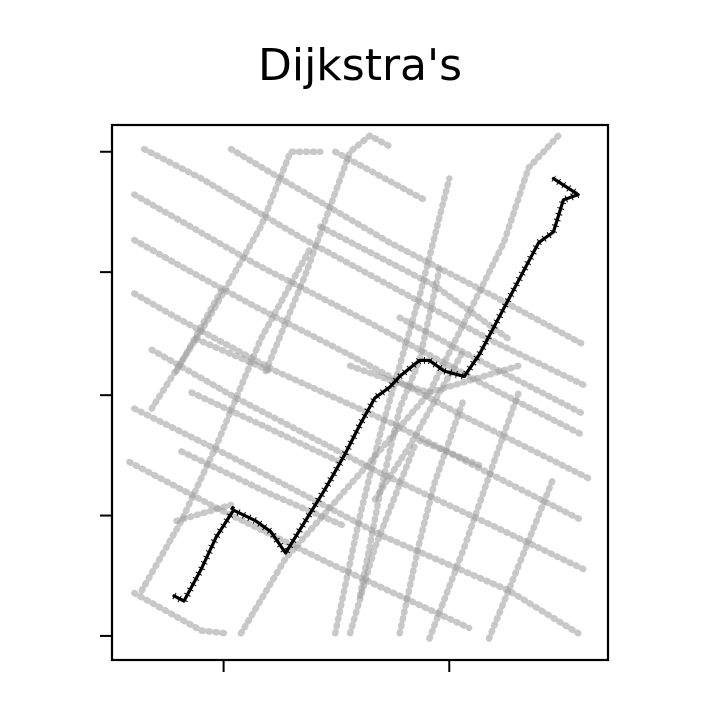 The width and height of the screenshot is (720, 720). I want to click on chart-title: Dijkstra's, so click(360, 65).